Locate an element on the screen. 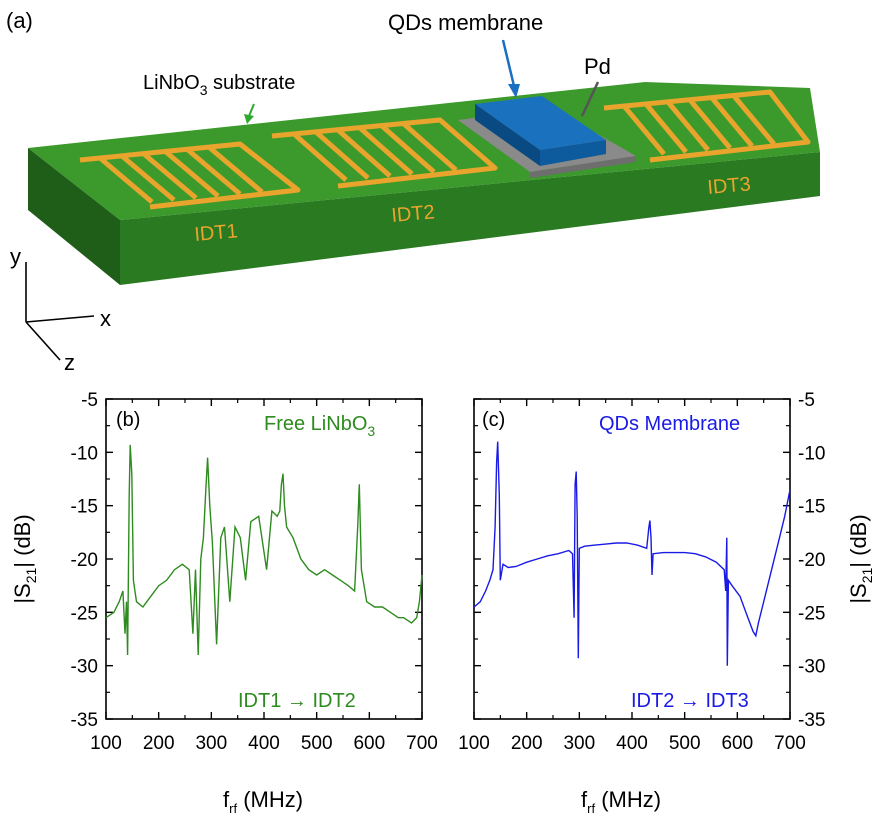 Image resolution: width=883 pixels, height=816 pixels. membrane-top is located at coordinates (540, 123).